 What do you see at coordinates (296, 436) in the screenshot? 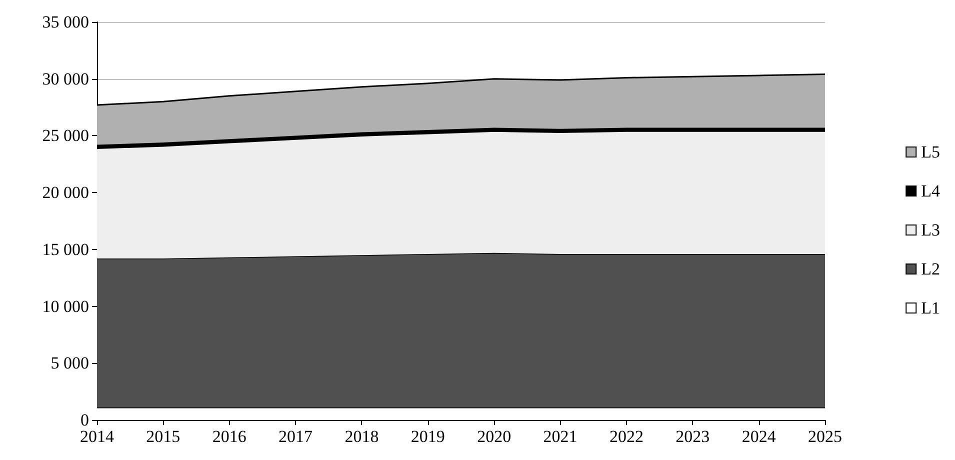
I see `x-tick-label: 2017` at bounding box center [296, 436].